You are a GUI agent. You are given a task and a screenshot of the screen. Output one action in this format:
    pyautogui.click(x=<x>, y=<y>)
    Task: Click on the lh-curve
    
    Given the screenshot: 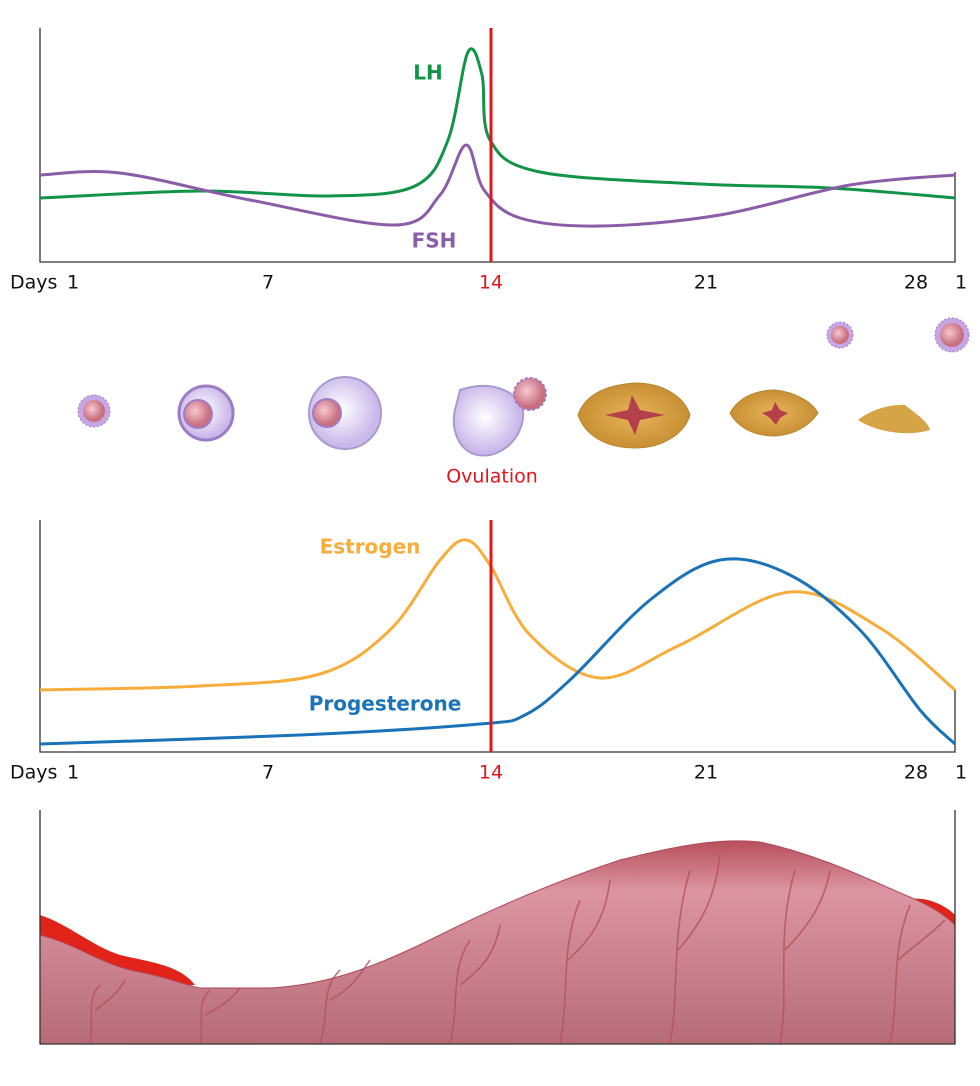 What is the action you would take?
    pyautogui.click(x=497, y=123)
    